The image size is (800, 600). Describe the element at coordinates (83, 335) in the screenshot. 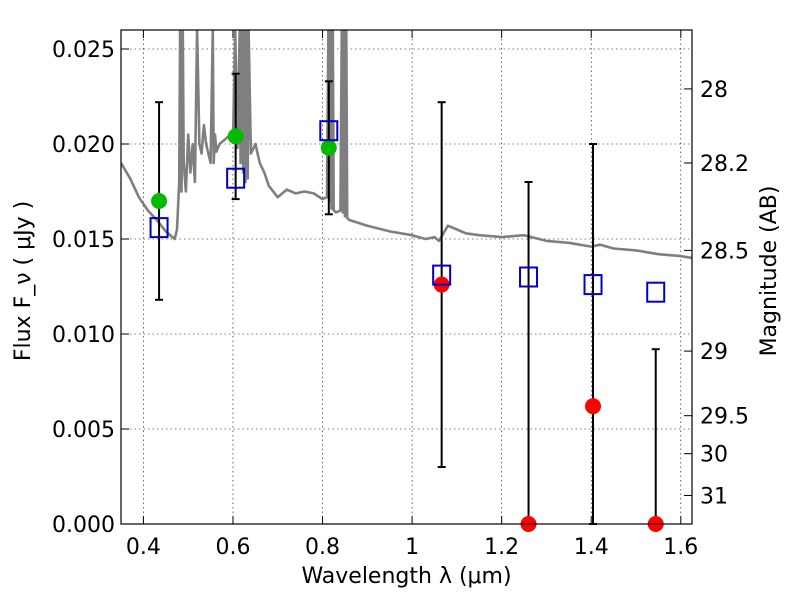

I see `y-tick-label: 0.010` at that location.